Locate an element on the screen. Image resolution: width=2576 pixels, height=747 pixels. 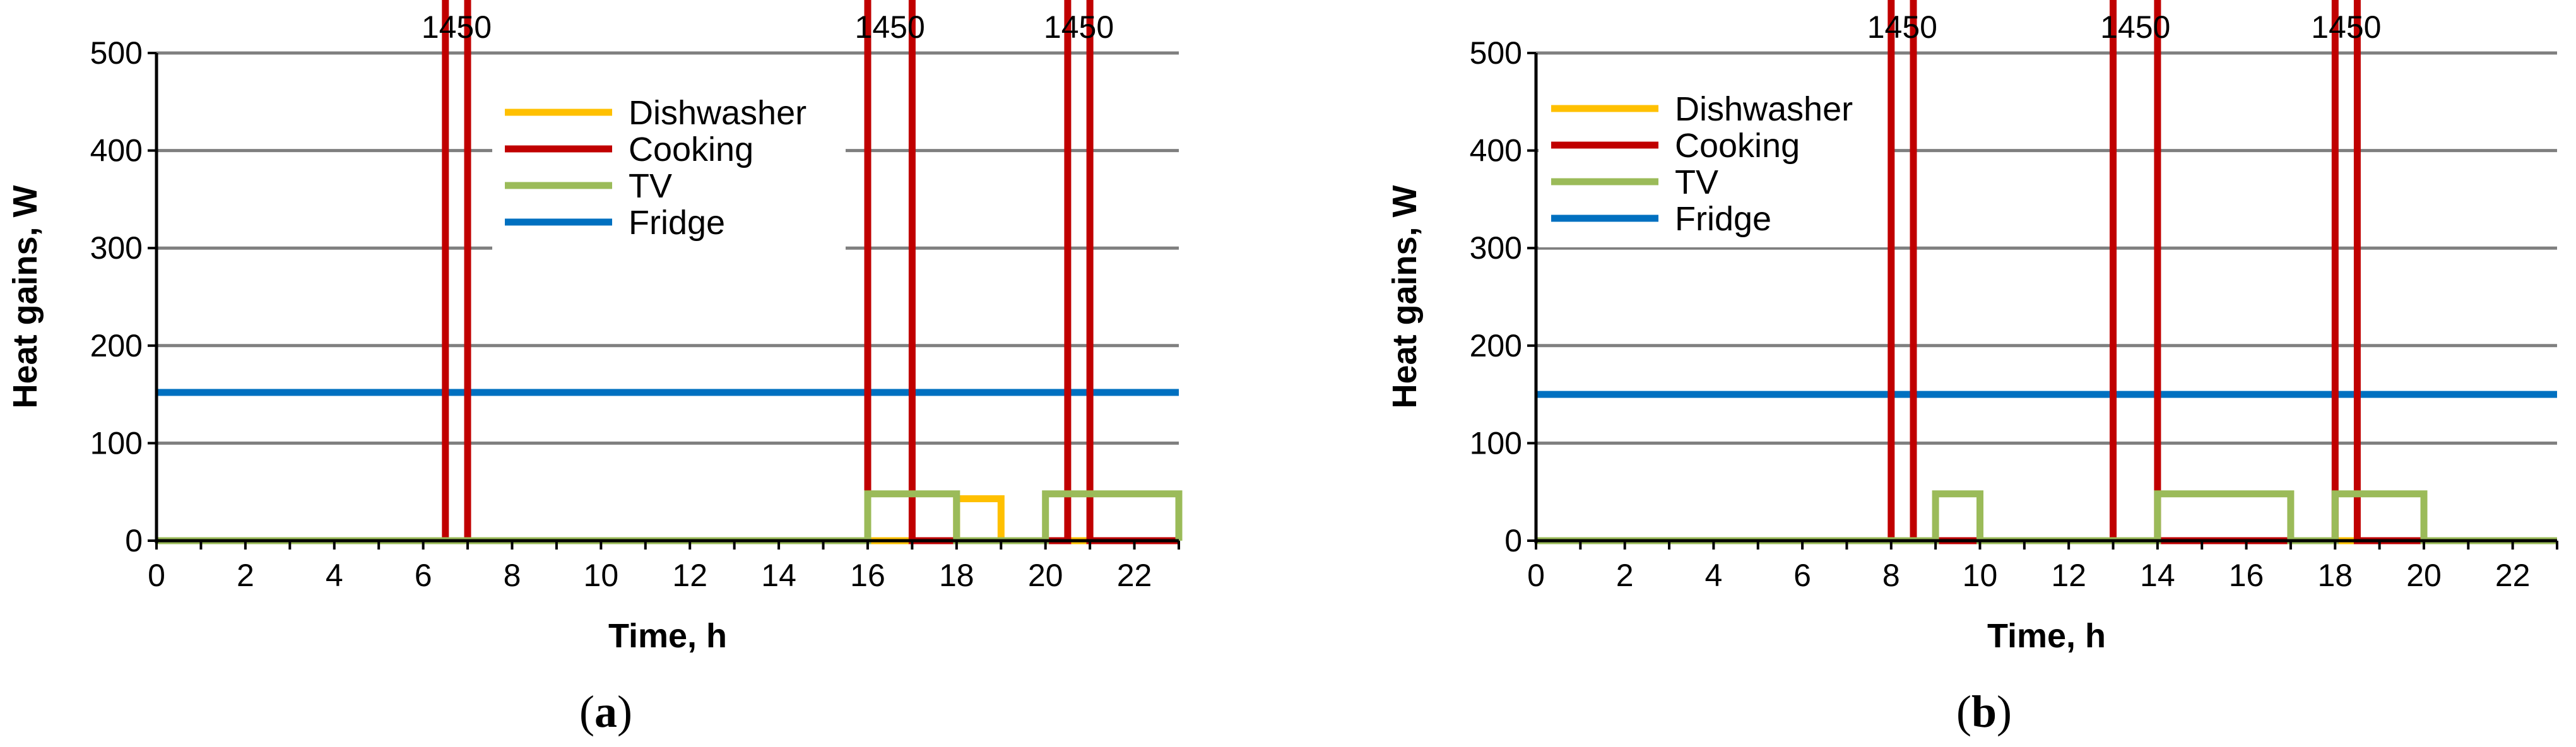
panel-label: (a) is located at coordinates (606, 711).